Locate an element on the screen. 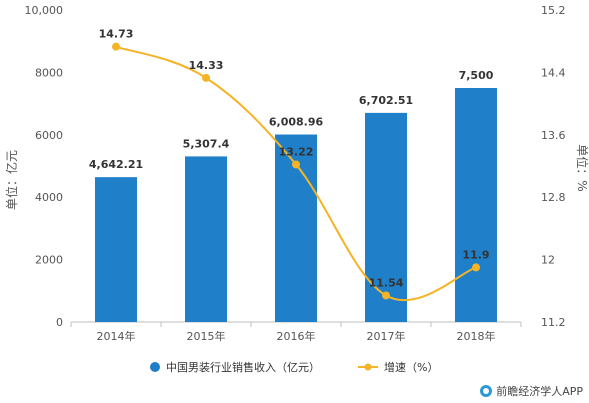  bar-value-label: 4,642.21 is located at coordinates (116, 164).